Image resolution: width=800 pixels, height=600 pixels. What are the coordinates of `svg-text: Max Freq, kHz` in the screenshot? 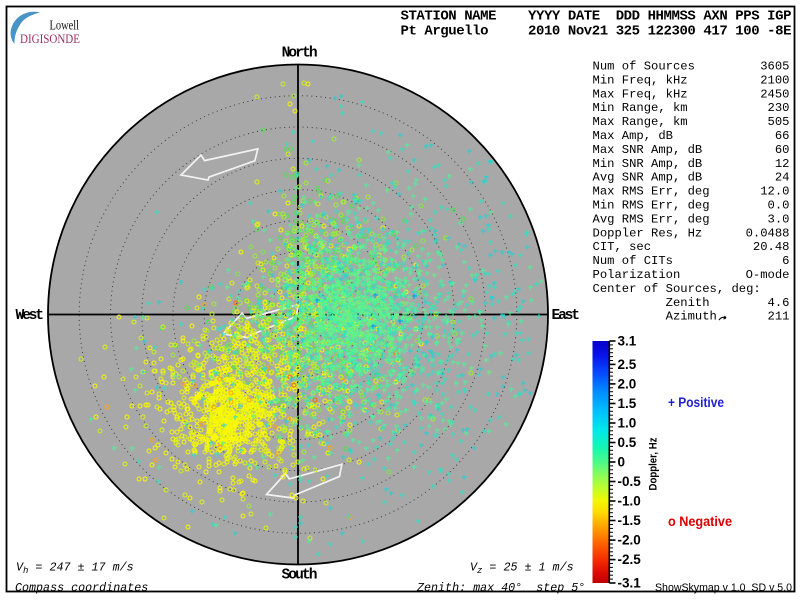 It's located at (640, 94).